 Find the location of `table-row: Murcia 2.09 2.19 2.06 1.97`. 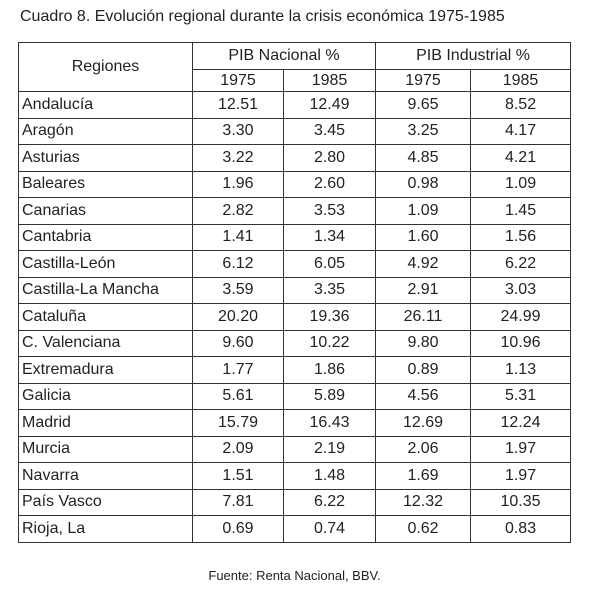

table-row: Murcia 2.09 2.19 2.06 1.97 is located at coordinates (295, 449).